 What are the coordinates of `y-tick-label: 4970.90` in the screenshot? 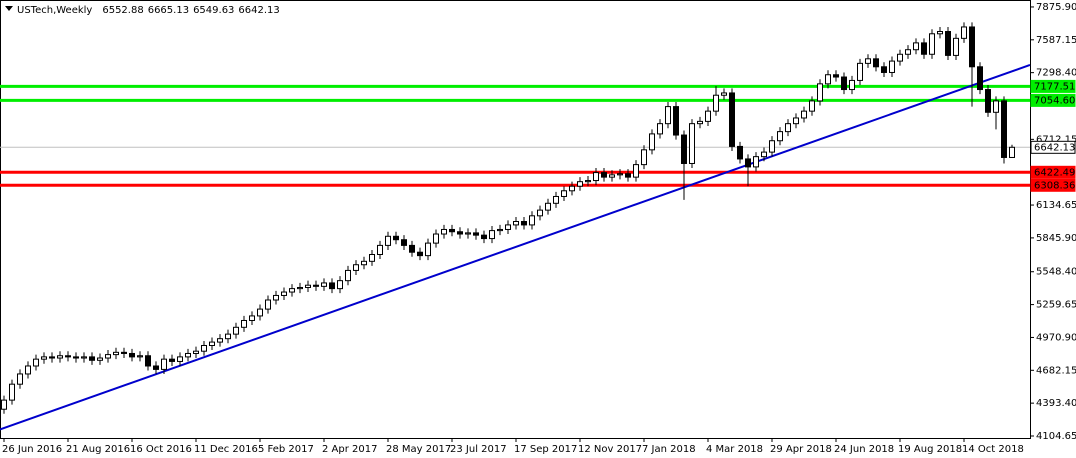 It's located at (1056, 337).